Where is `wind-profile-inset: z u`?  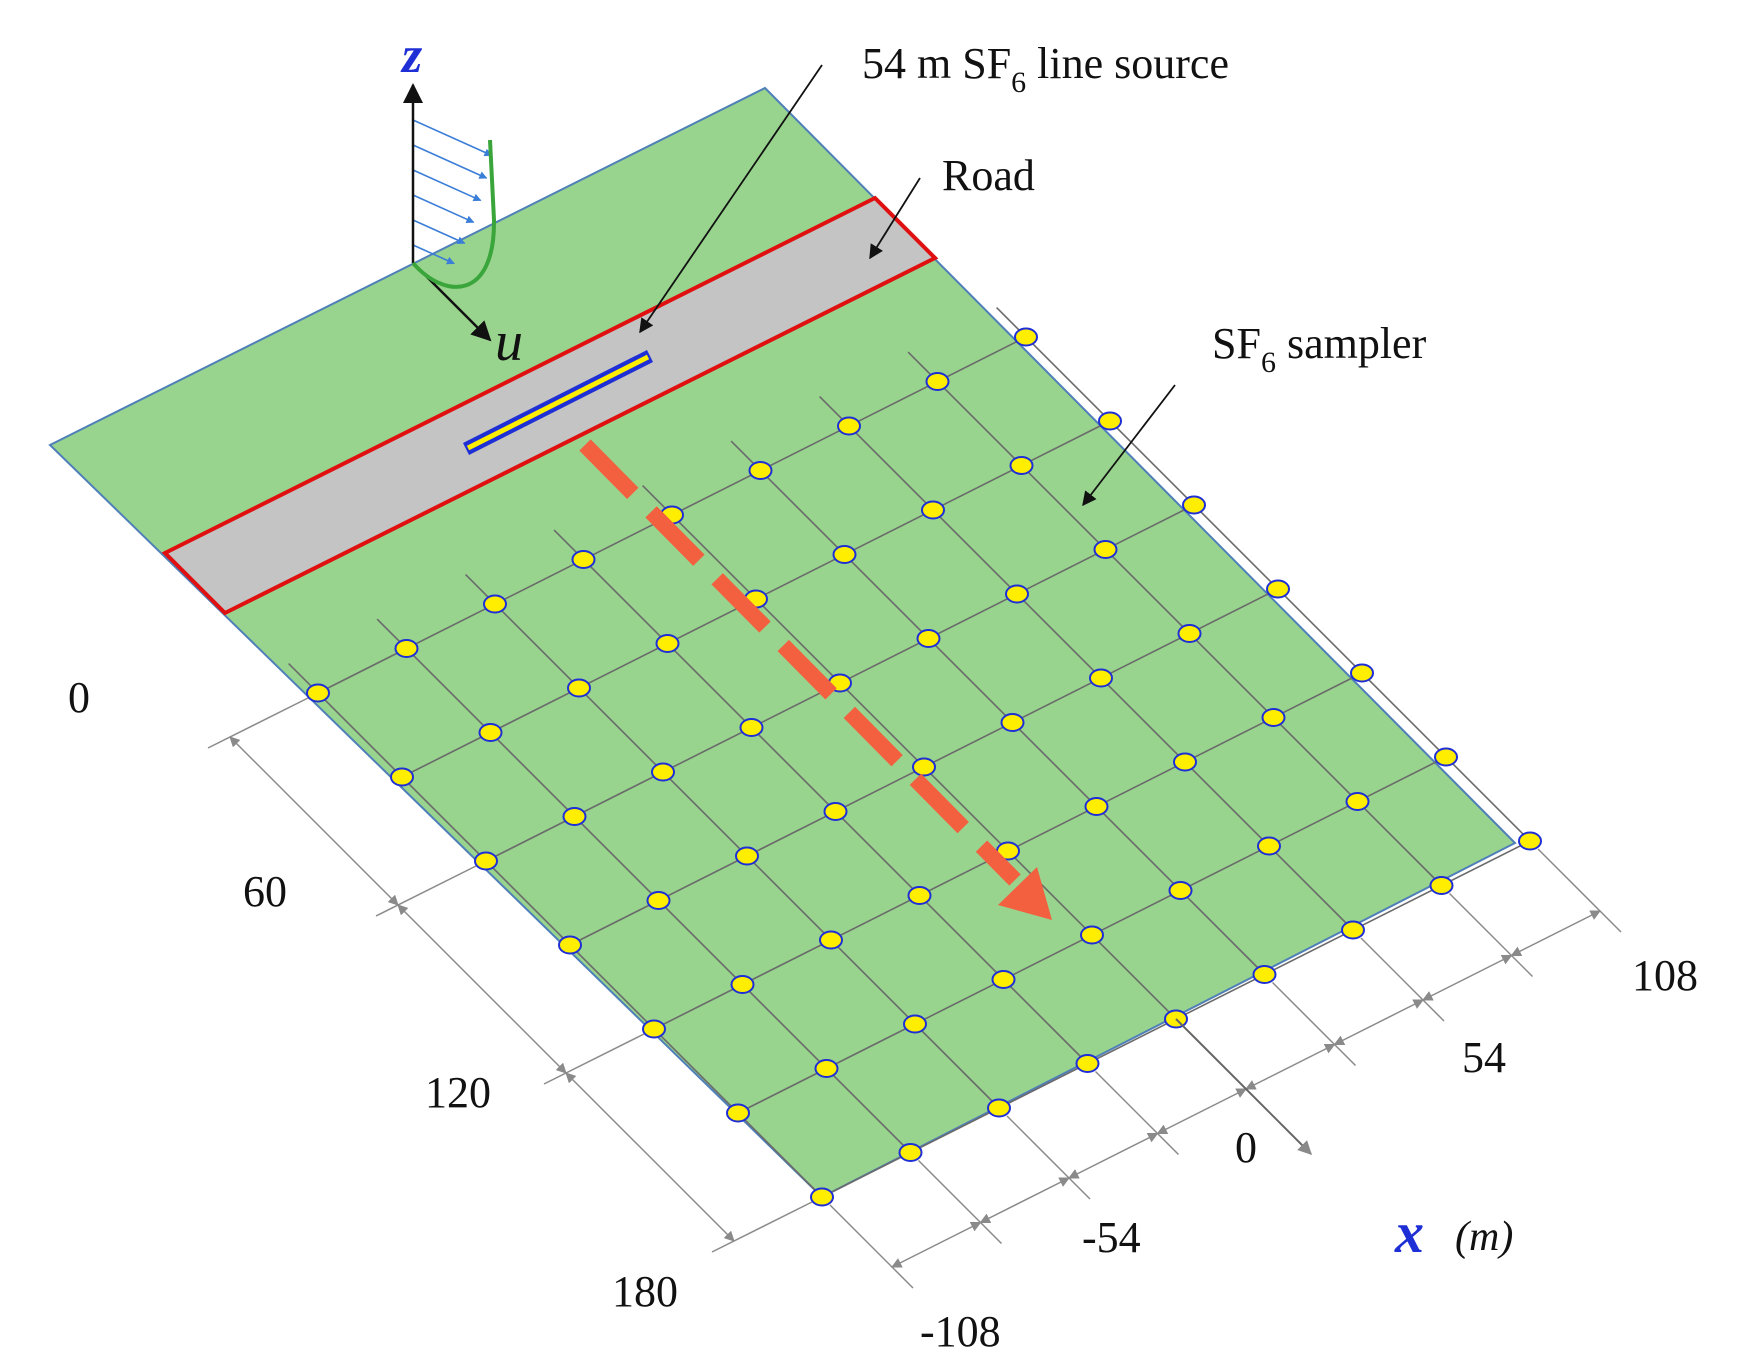
wind-profile-inset: z u is located at coordinates (461, 200).